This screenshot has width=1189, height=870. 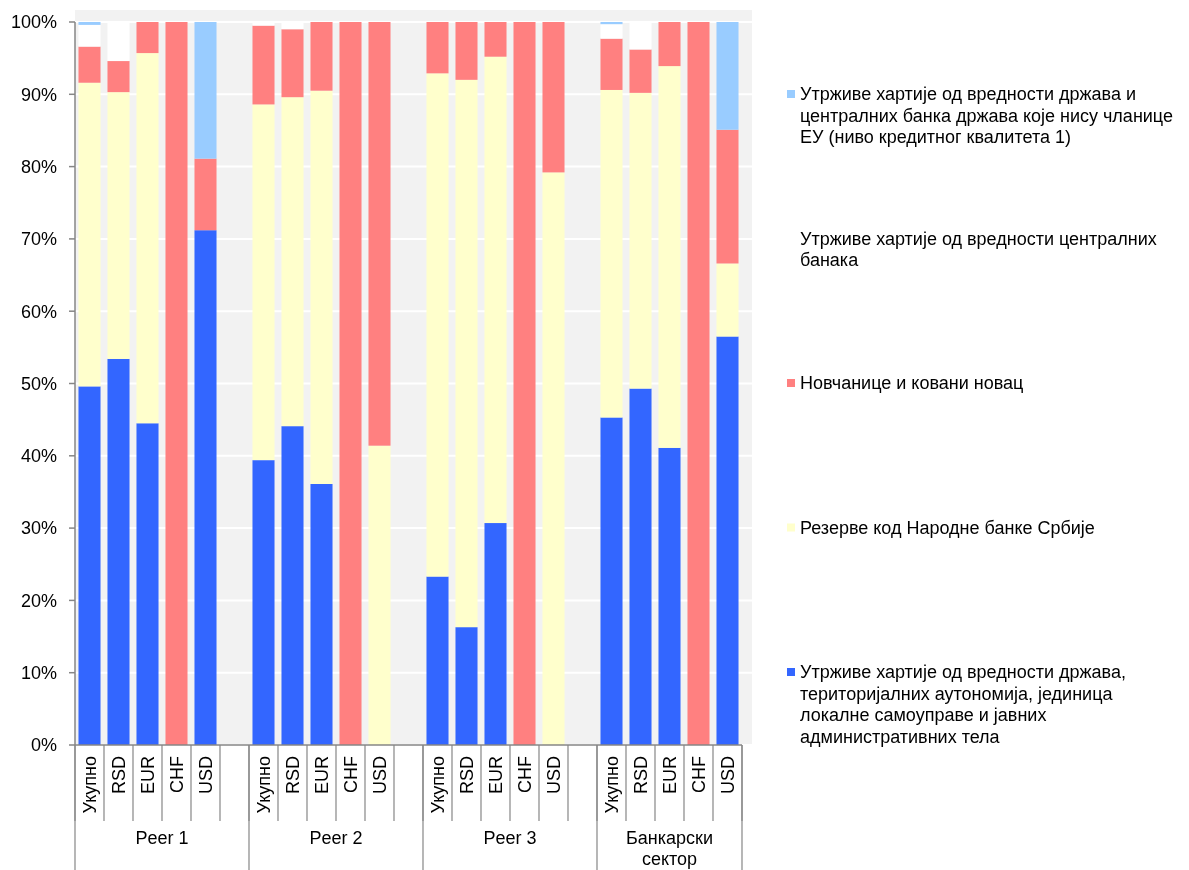 What do you see at coordinates (38, 600) in the screenshot?
I see `y-tick-label: 20%` at bounding box center [38, 600].